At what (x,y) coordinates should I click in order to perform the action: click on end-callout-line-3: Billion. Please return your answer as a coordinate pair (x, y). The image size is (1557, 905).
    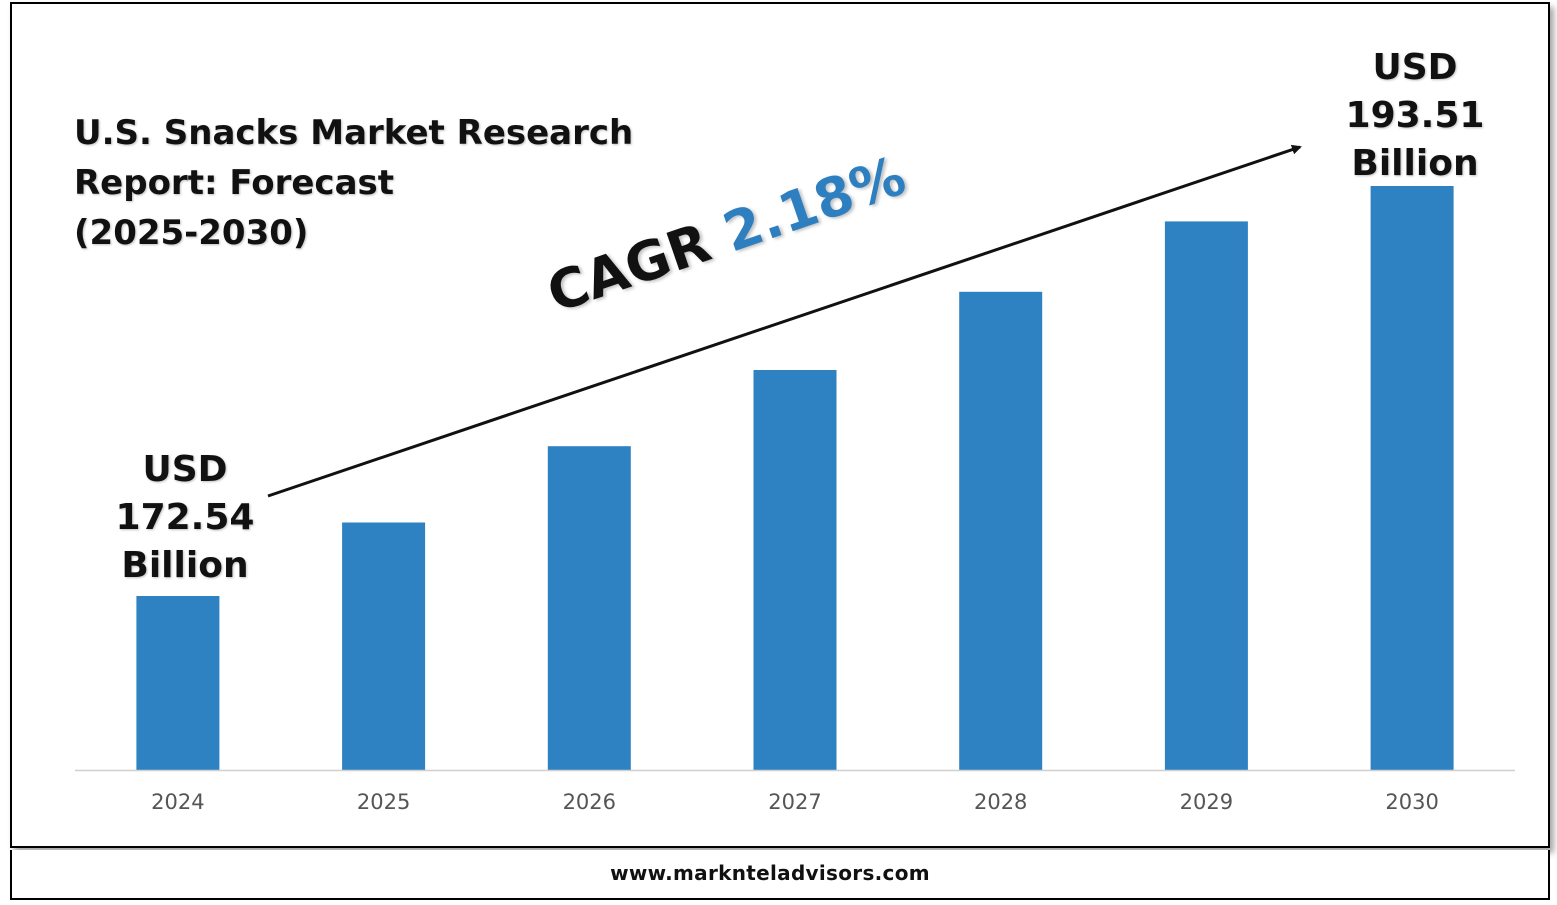
    Looking at the image, I should click on (1415, 163).